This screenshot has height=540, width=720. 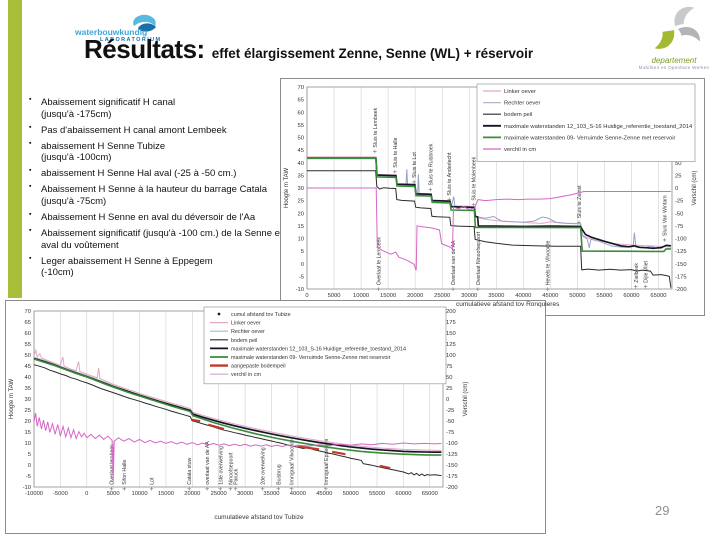 What do you see at coordinates (479, 258) in the screenshot?
I see `svg-text: Overlaat Ninoofsepoort` at bounding box center [479, 258].